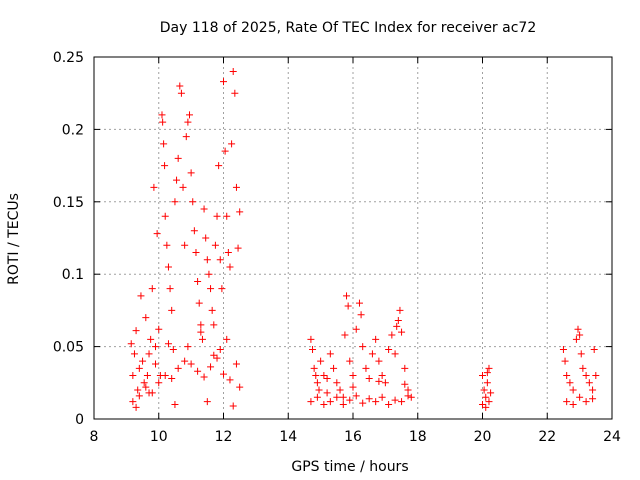 The image size is (640, 480). Describe the element at coordinates (68, 58) in the screenshot. I see `y-tick-label: 0.25` at that location.